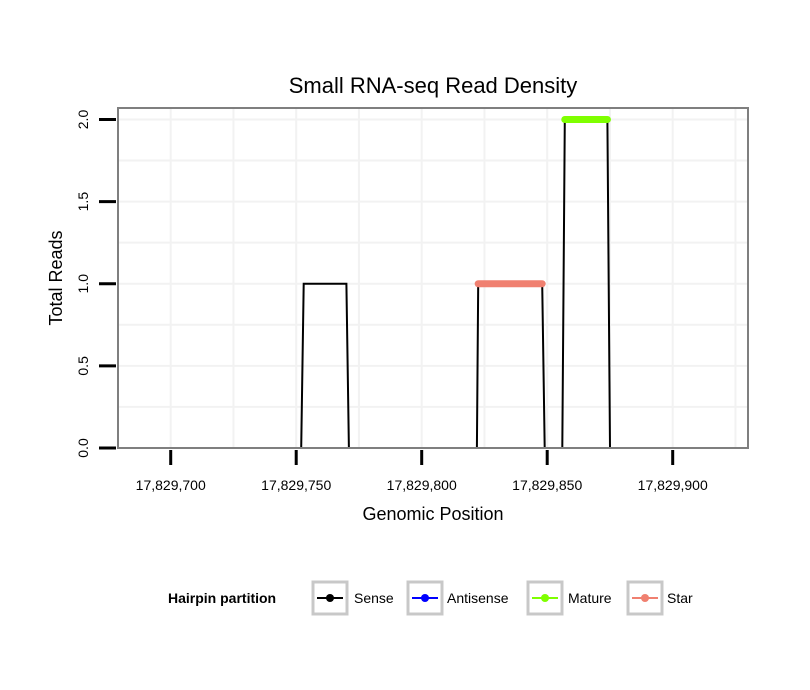 Image resolution: width=810 pixels, height=690 pixels. I want to click on x-tick-label: 17,829,900, so click(673, 485).